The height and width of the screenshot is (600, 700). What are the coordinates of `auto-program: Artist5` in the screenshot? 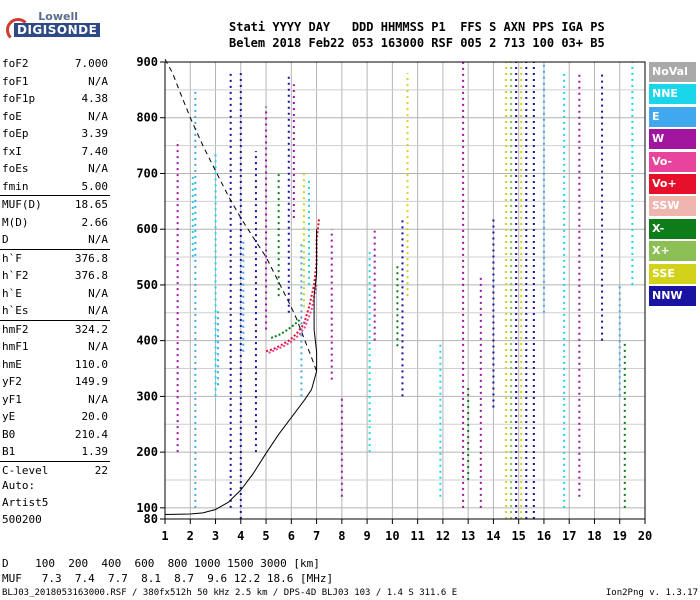 It's located at (25, 502).